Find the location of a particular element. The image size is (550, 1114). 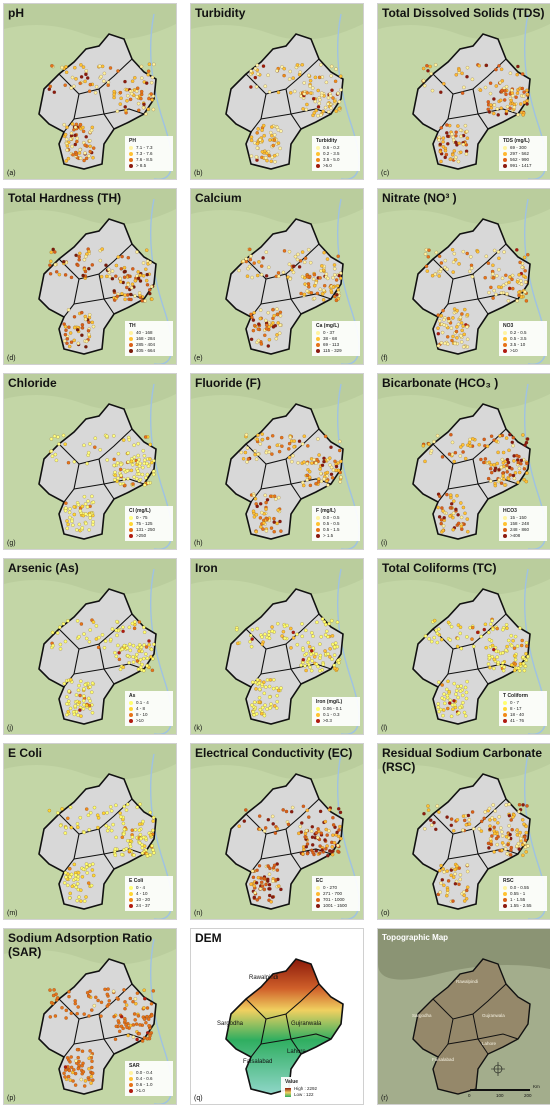

panel-title: Fluoride (F) is located at coordinates (228, 383).